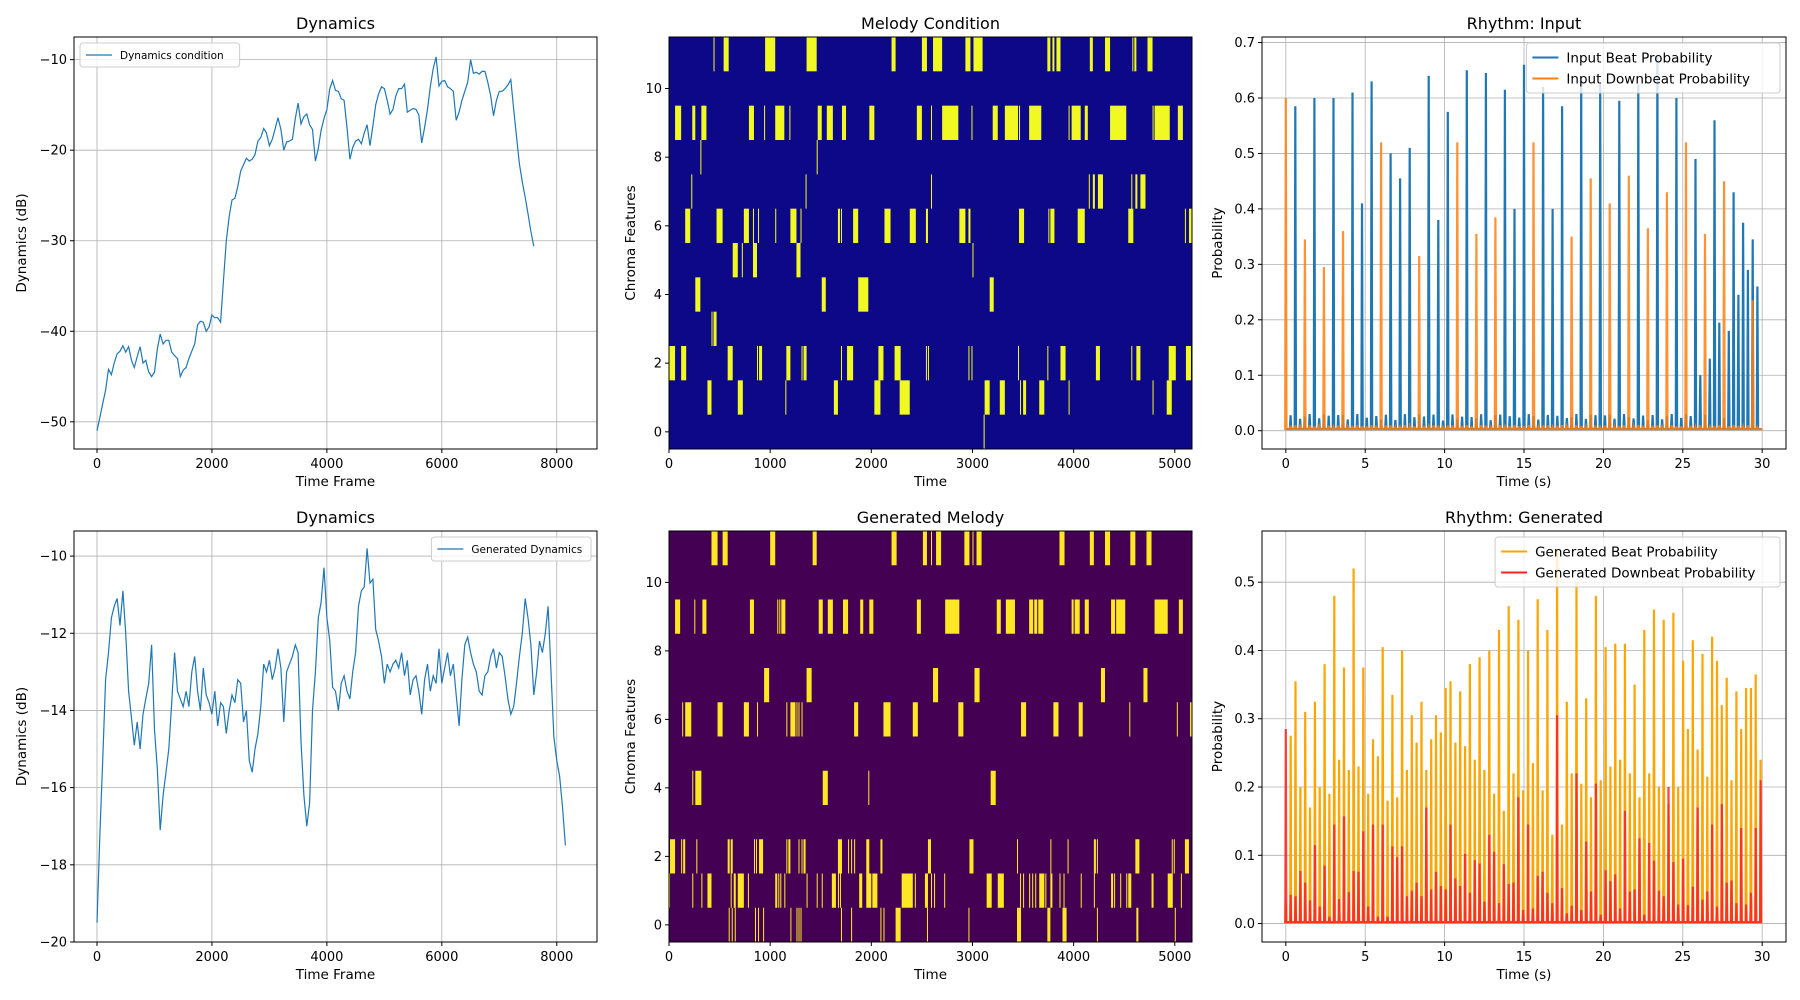 The image size is (1800, 1000). Describe the element at coordinates (930, 517) in the screenshot. I see `chart-title: Generated Melody` at that location.